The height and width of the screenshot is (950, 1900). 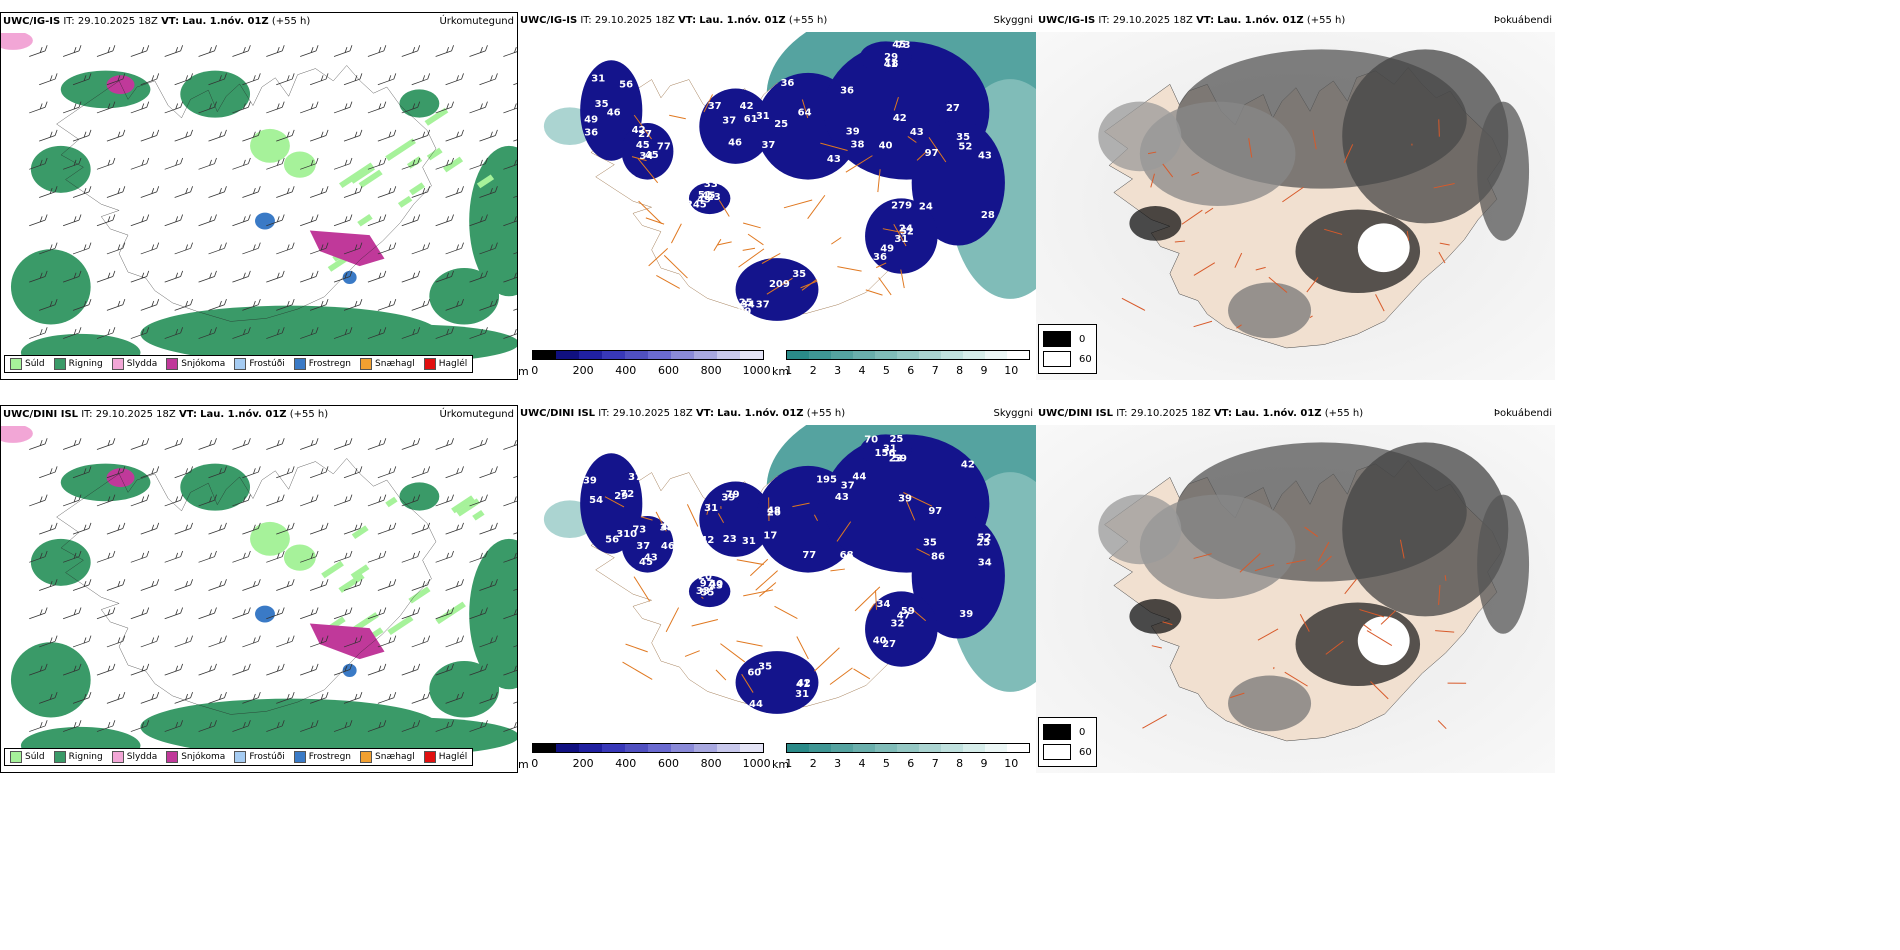 What do you see at coordinates (643, 756) in the screenshot?
I see `cloud-base-scale: m 0 200 400 600 800 1000` at bounding box center [643, 756].